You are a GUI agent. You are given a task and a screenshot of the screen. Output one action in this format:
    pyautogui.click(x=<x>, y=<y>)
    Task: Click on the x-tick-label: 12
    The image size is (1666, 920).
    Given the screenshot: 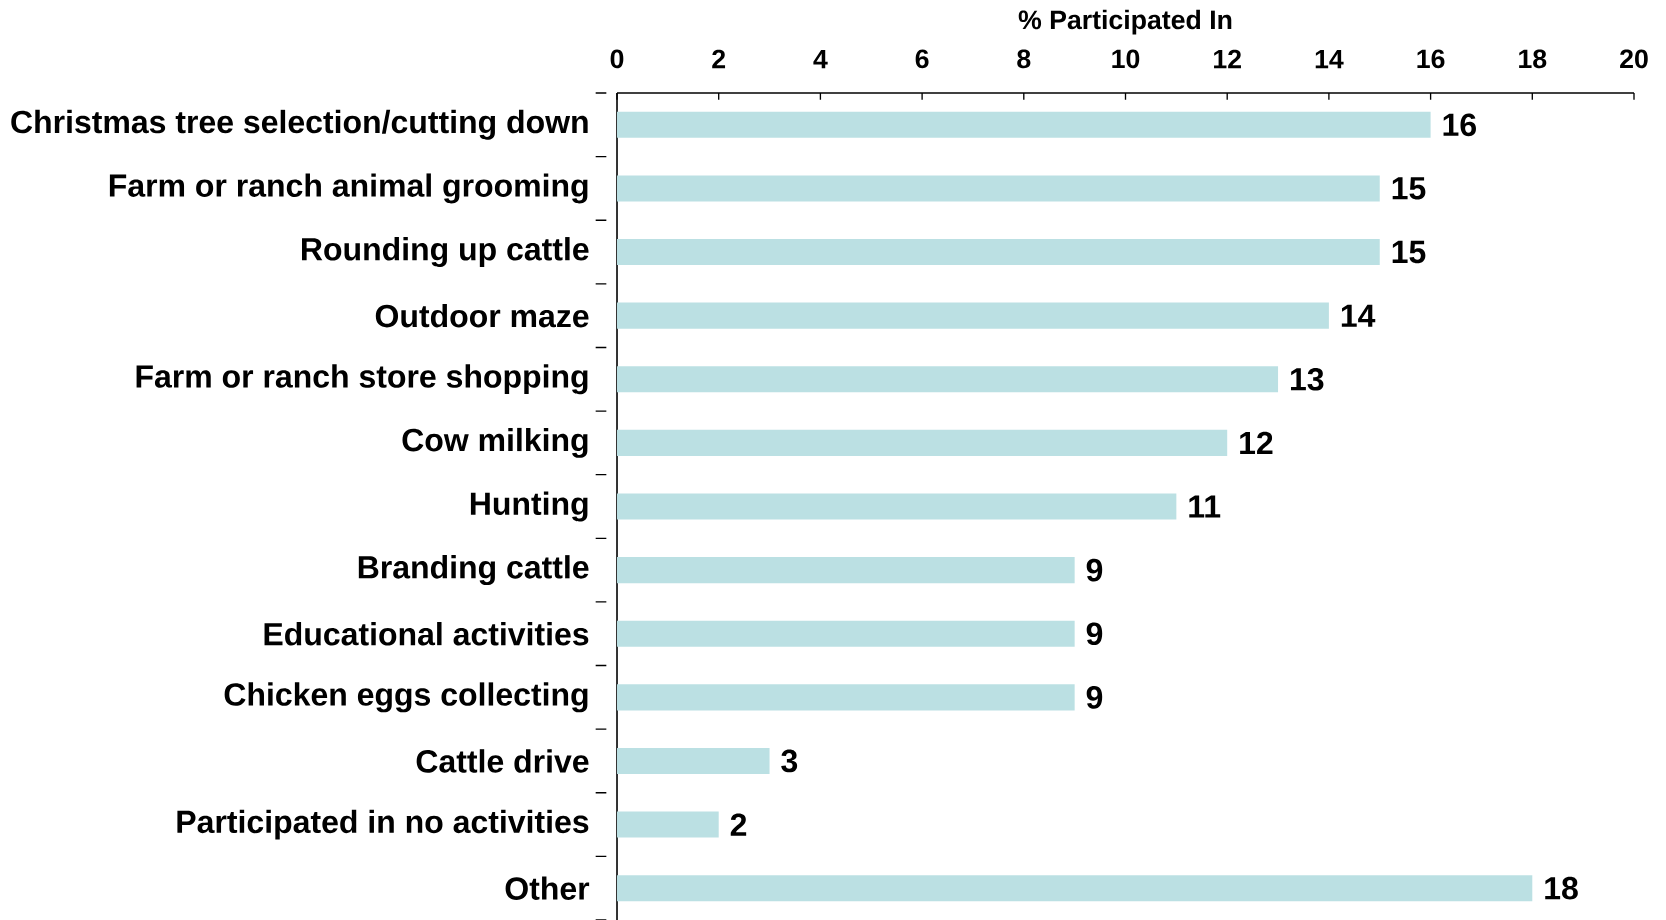 What is the action you would take?
    pyautogui.click(x=1227, y=59)
    